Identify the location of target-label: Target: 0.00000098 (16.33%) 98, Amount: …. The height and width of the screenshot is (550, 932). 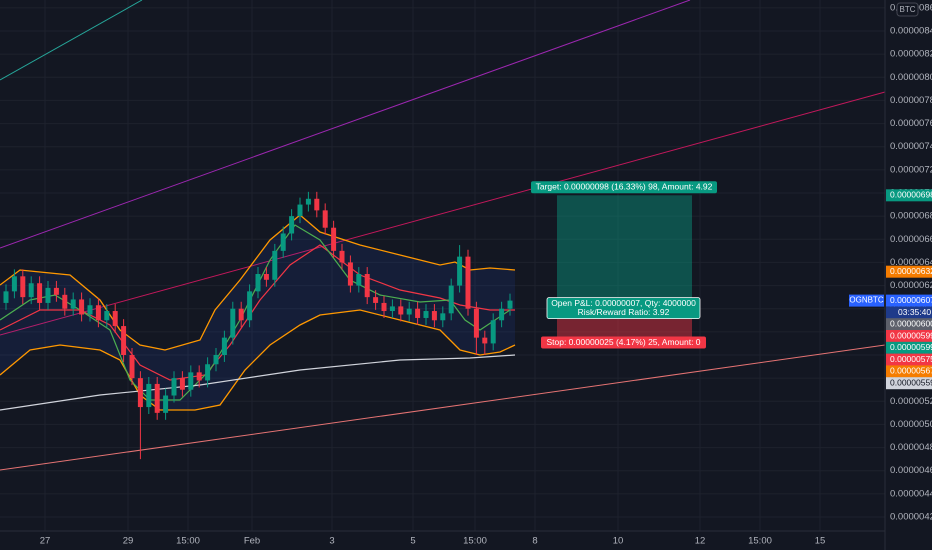
(624, 187).